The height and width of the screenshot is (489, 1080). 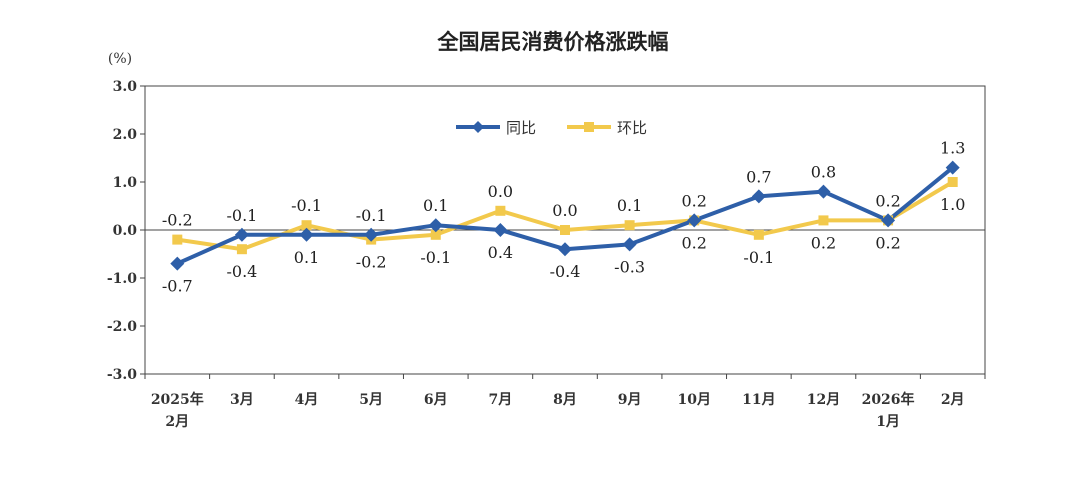 What do you see at coordinates (823, 400) in the screenshot?
I see `x-tick-label: 12月` at bounding box center [823, 400].